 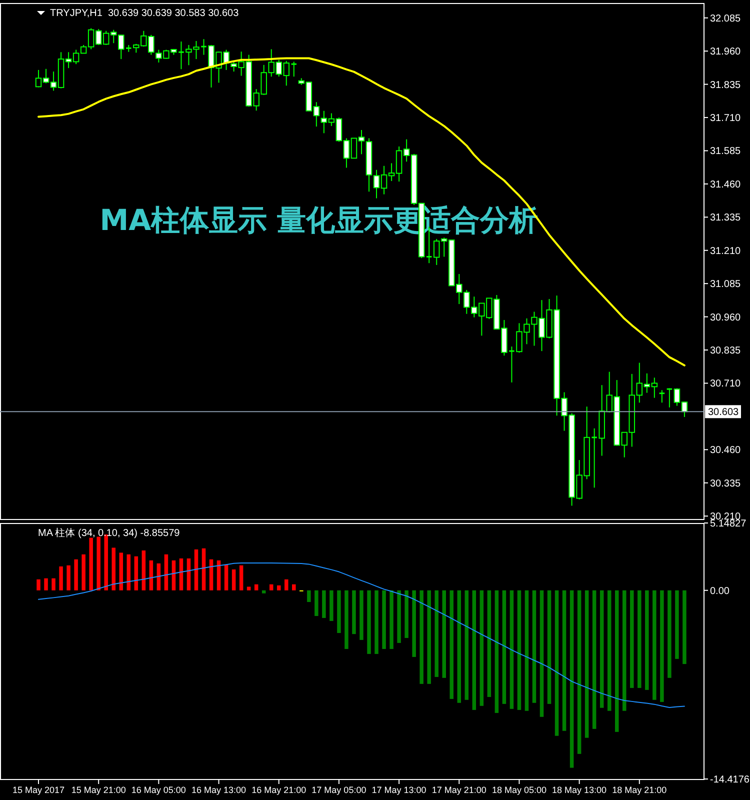 I want to click on x-tick-label: 16 May 21:00, so click(x=279, y=790).